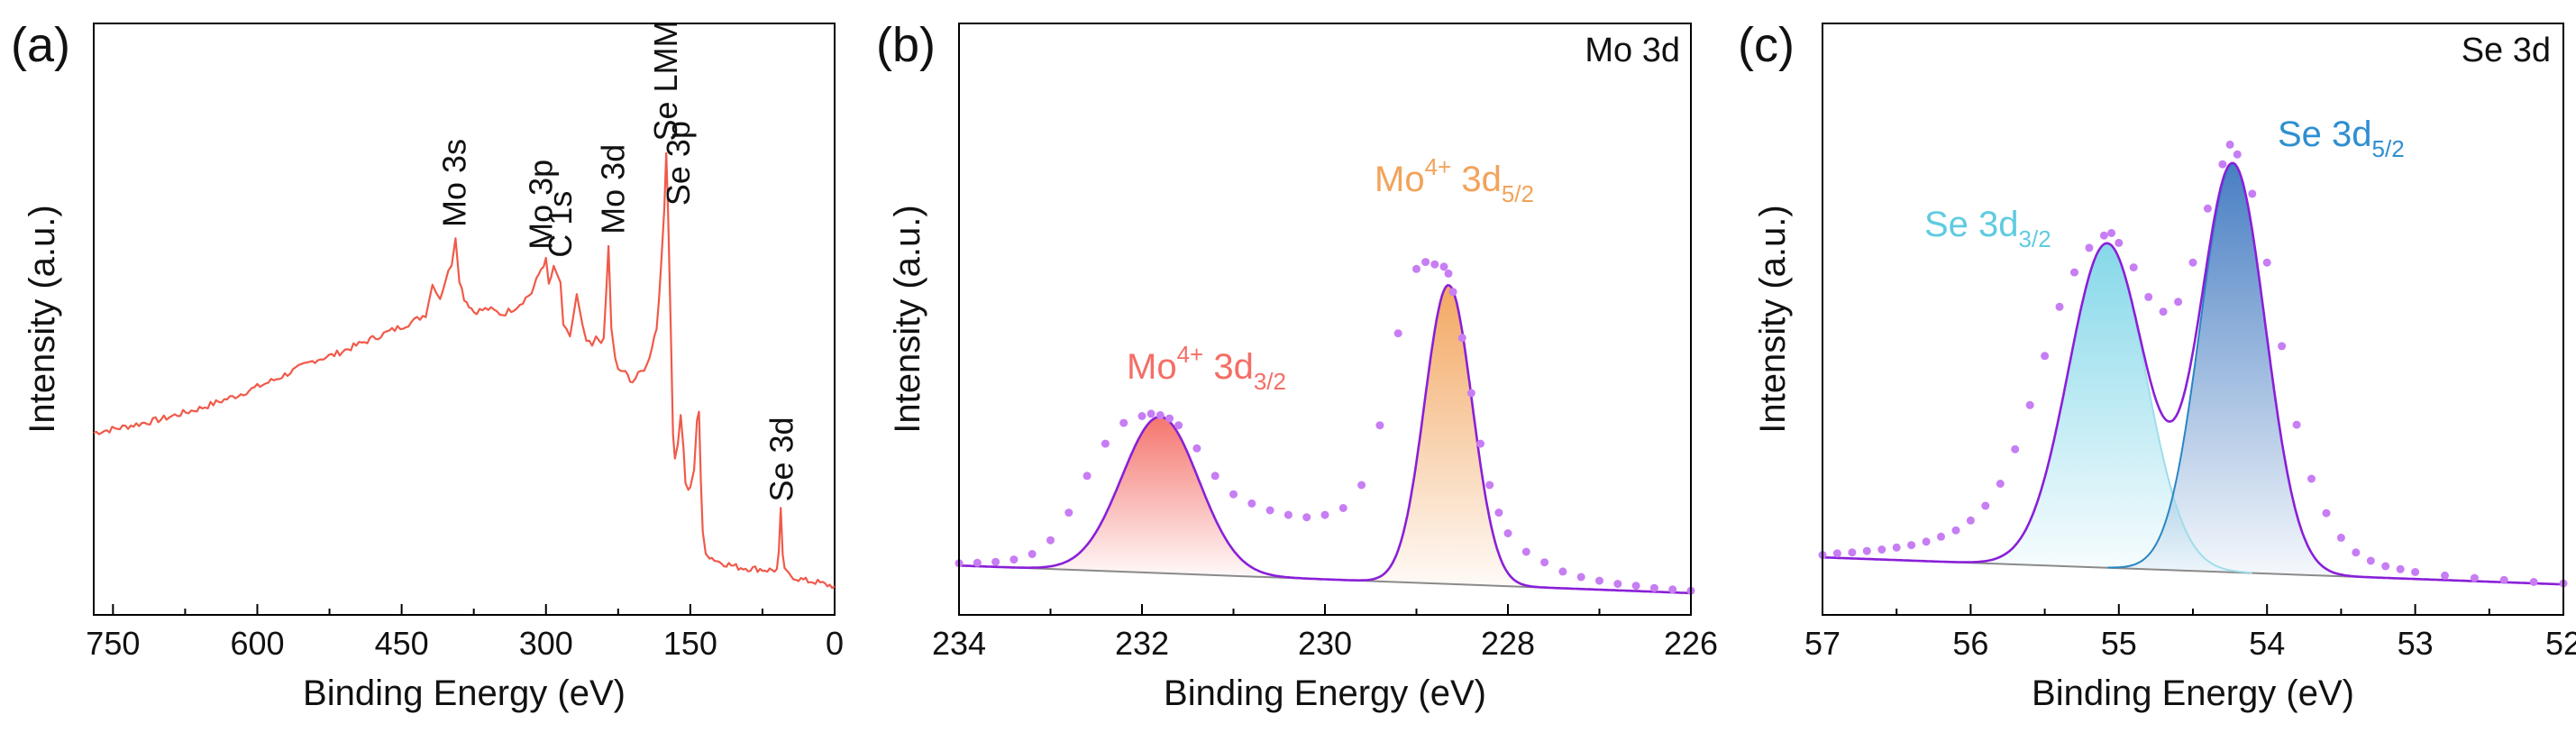  I want to click on x-tick-label: 150, so click(690, 643).